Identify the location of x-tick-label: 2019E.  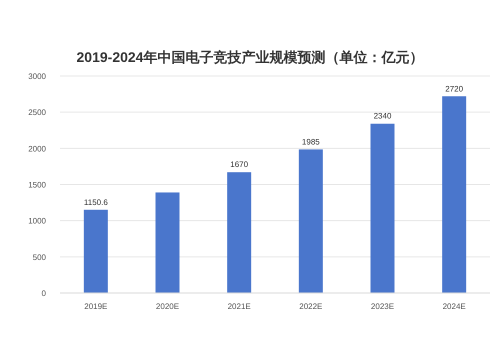
(96, 306).